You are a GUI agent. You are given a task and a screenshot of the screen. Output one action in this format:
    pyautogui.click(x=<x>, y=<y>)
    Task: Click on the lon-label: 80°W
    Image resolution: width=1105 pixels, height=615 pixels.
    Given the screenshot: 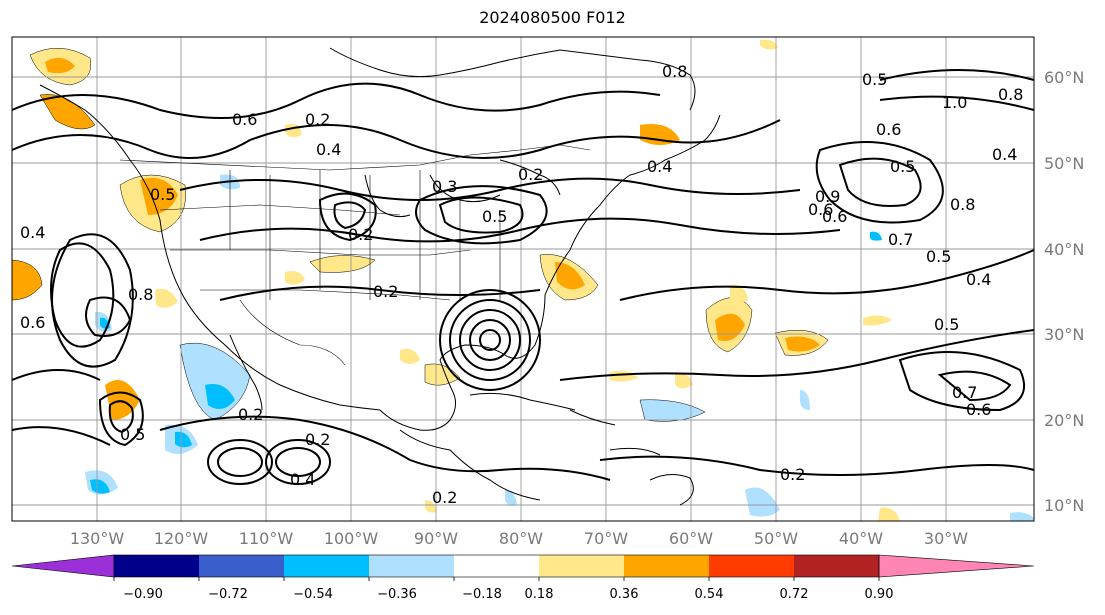 What is the action you would take?
    pyautogui.click(x=521, y=538)
    